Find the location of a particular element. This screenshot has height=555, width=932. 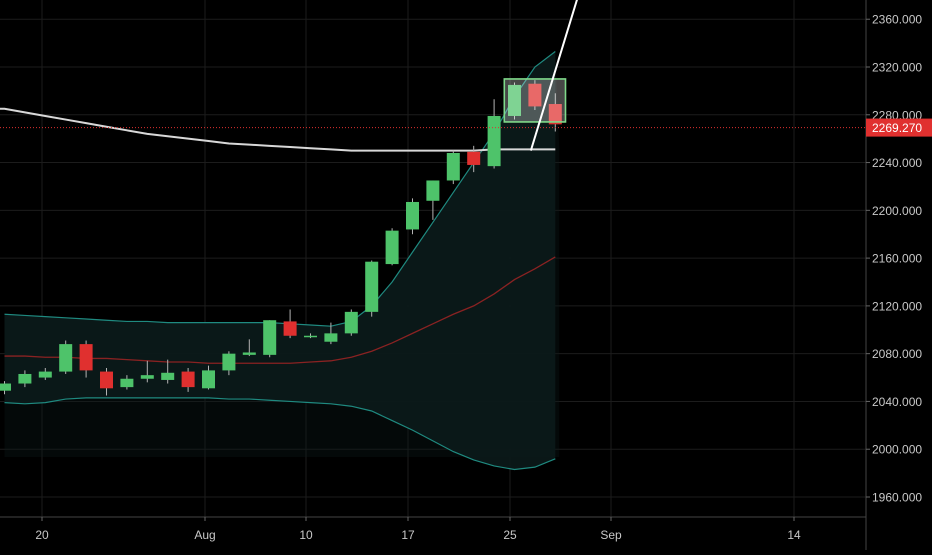

bollinger-lower-line is located at coordinates (280, 434).